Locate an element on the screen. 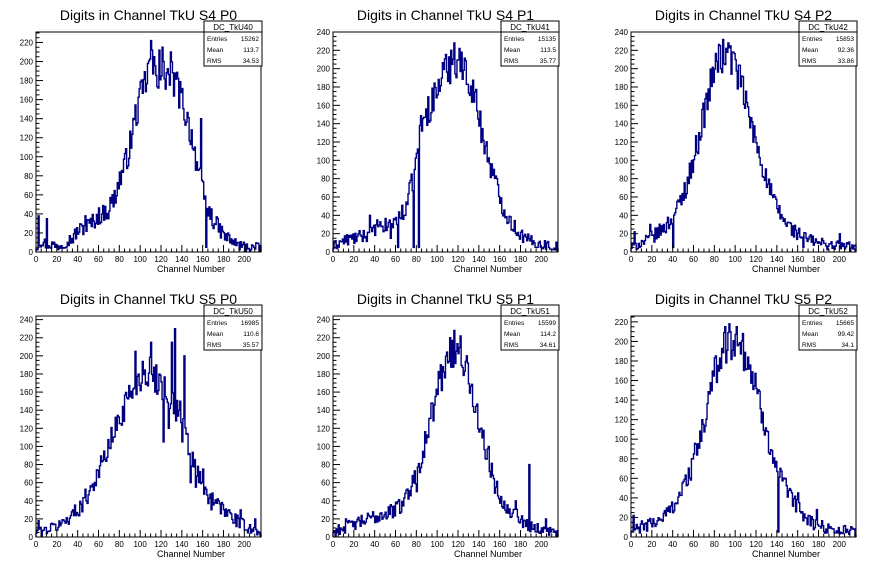  panel-title: Digits in Channel TkU S5 P2 is located at coordinates (743, 299).